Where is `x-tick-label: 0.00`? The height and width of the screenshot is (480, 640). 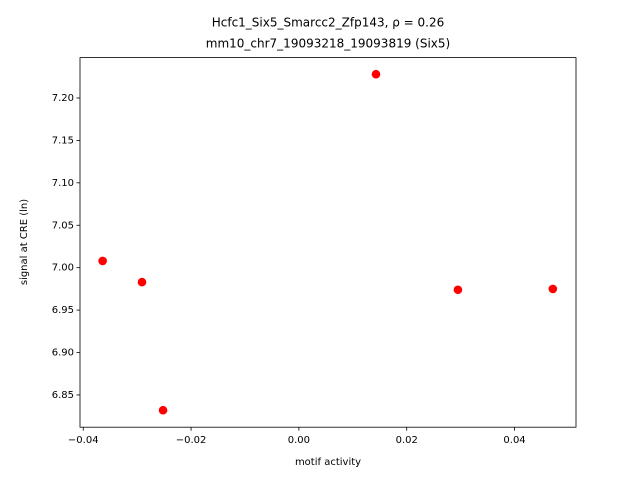
x-tick-label: 0.00 is located at coordinates (299, 440).